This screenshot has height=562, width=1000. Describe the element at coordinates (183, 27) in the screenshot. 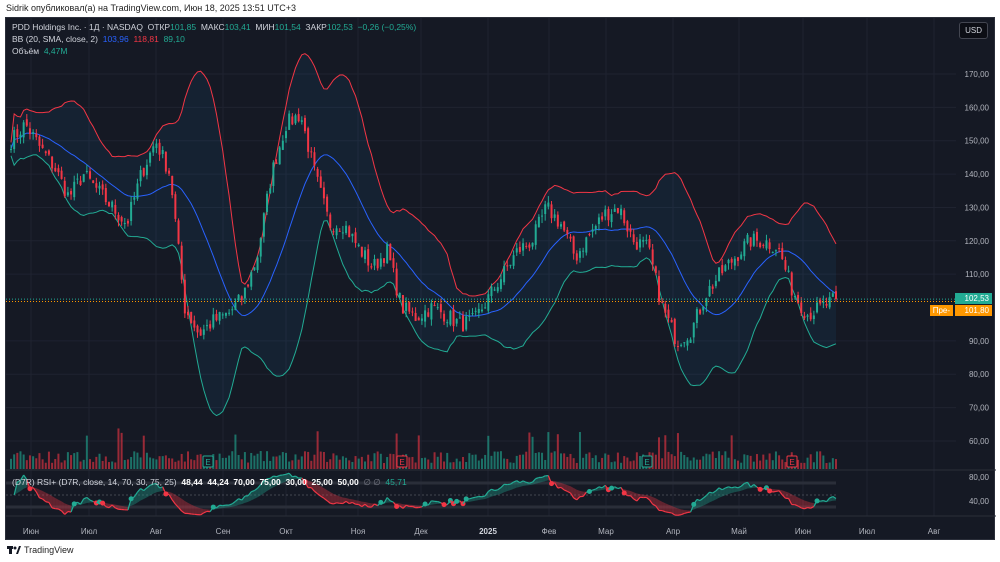

I see `open-value: 101,85` at that location.